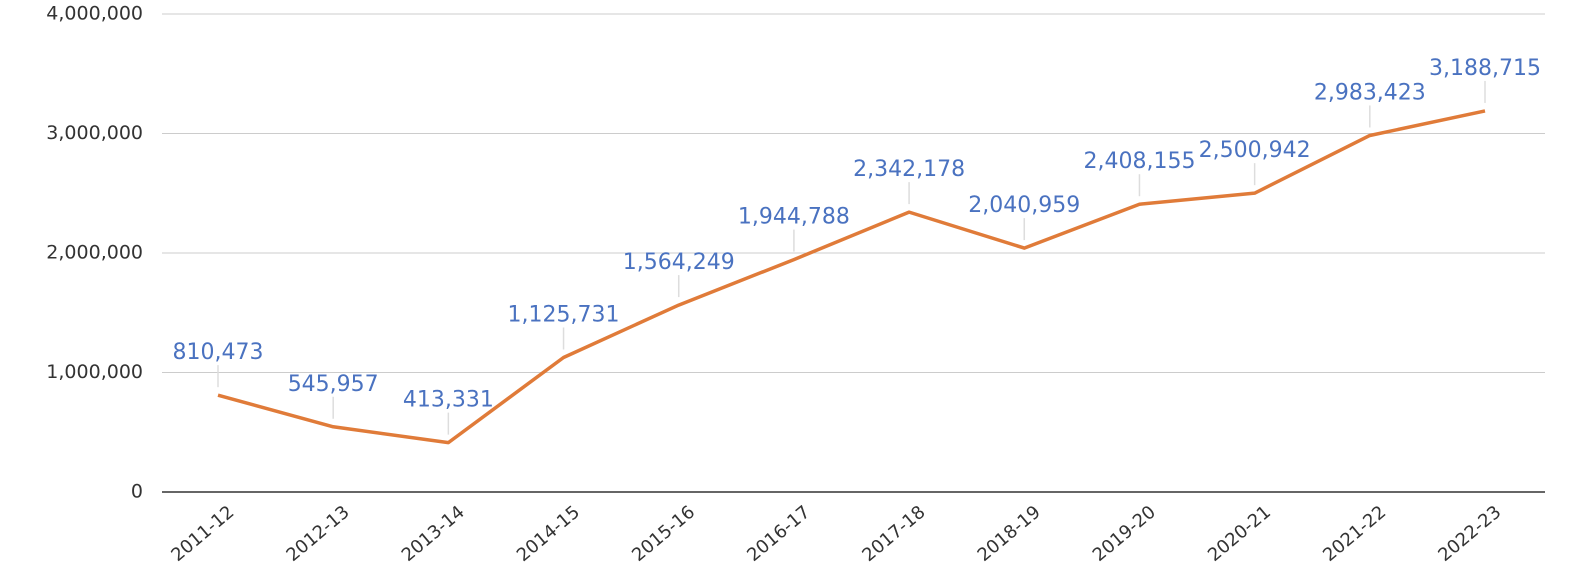 The width and height of the screenshot is (1578, 577). Describe the element at coordinates (1139, 161) in the screenshot. I see `data-label: 2,408,155` at that location.